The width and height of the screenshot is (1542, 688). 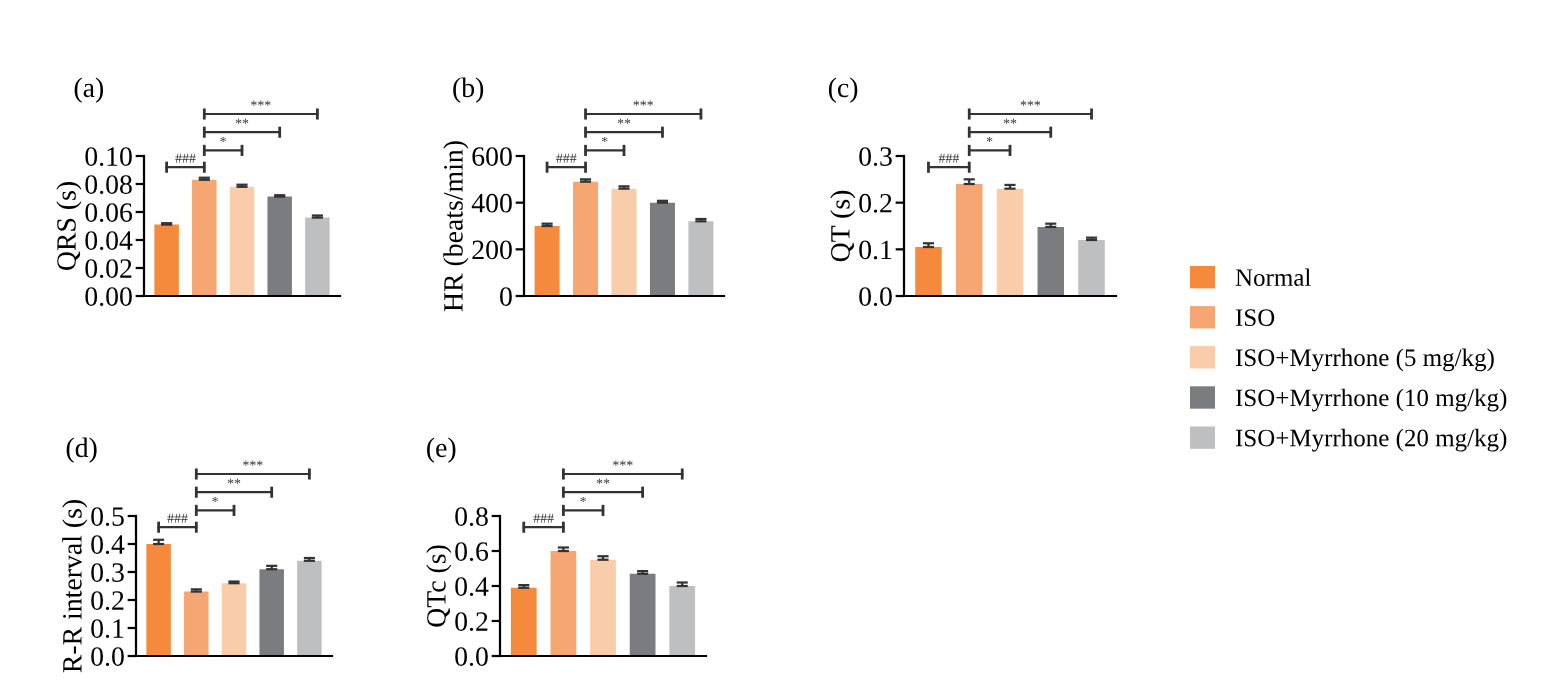 I want to click on y-tick-label: 0, so click(x=506, y=296).